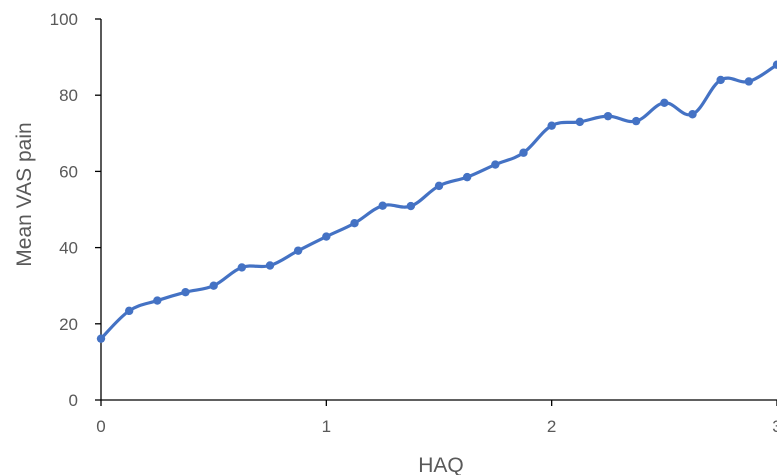 This screenshot has height=475, width=777. What do you see at coordinates (24, 194) in the screenshot?
I see `y-axis-title: Mean VAS pain` at bounding box center [24, 194].